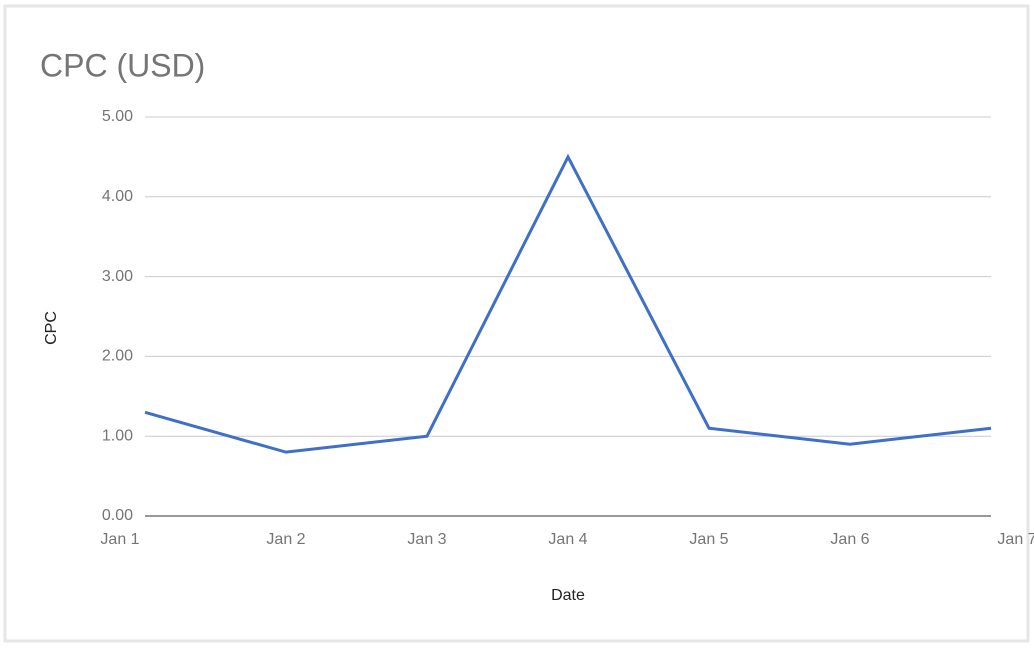 Image resolution: width=1034 pixels, height=648 pixels. What do you see at coordinates (285, 539) in the screenshot?
I see `x-tick-label: Jan 2` at bounding box center [285, 539].